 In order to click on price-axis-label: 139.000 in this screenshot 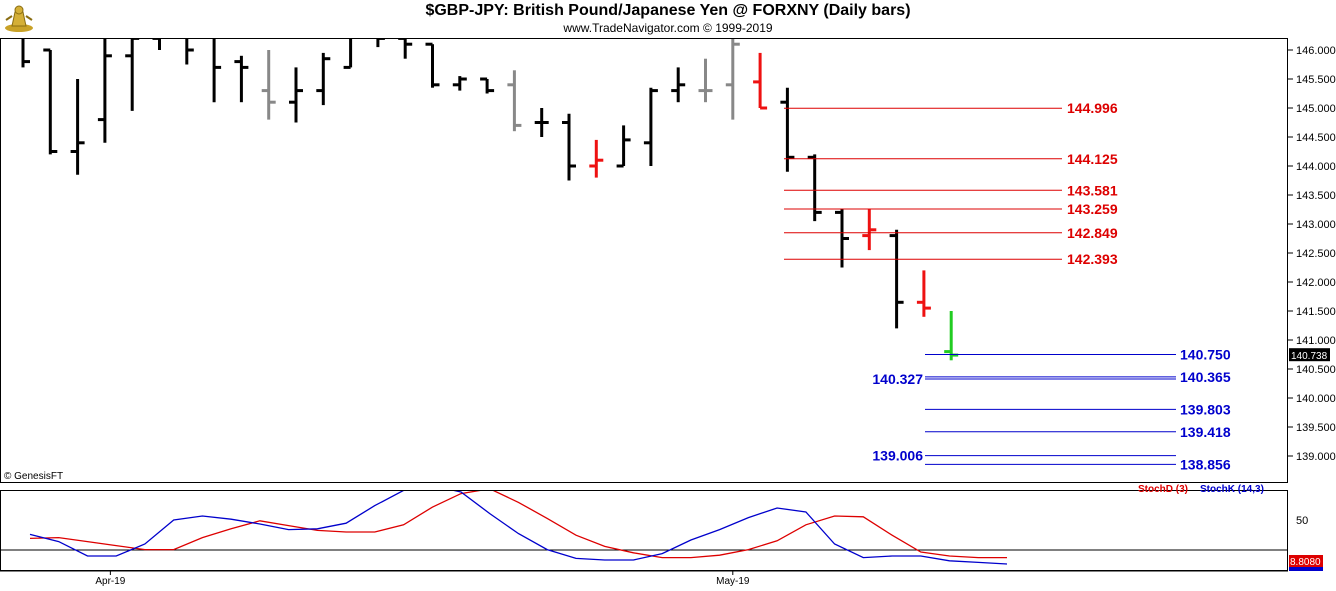, I will do `click(1316, 457)`.